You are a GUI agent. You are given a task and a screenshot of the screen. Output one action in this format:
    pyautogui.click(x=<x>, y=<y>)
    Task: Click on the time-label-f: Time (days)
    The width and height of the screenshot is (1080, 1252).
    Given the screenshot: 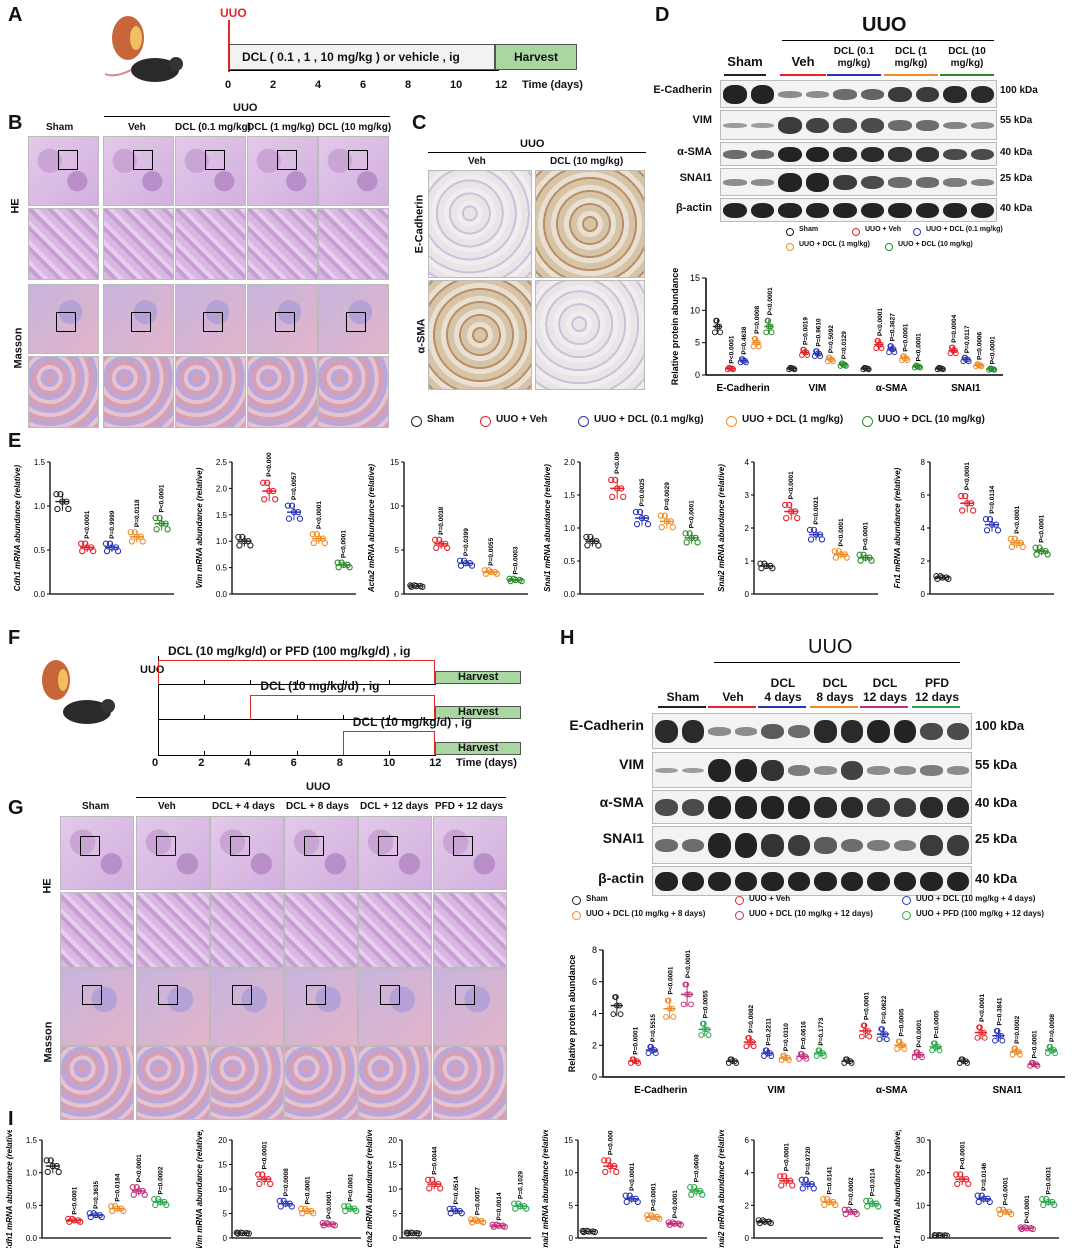 What is the action you would take?
    pyautogui.click(x=486, y=763)
    